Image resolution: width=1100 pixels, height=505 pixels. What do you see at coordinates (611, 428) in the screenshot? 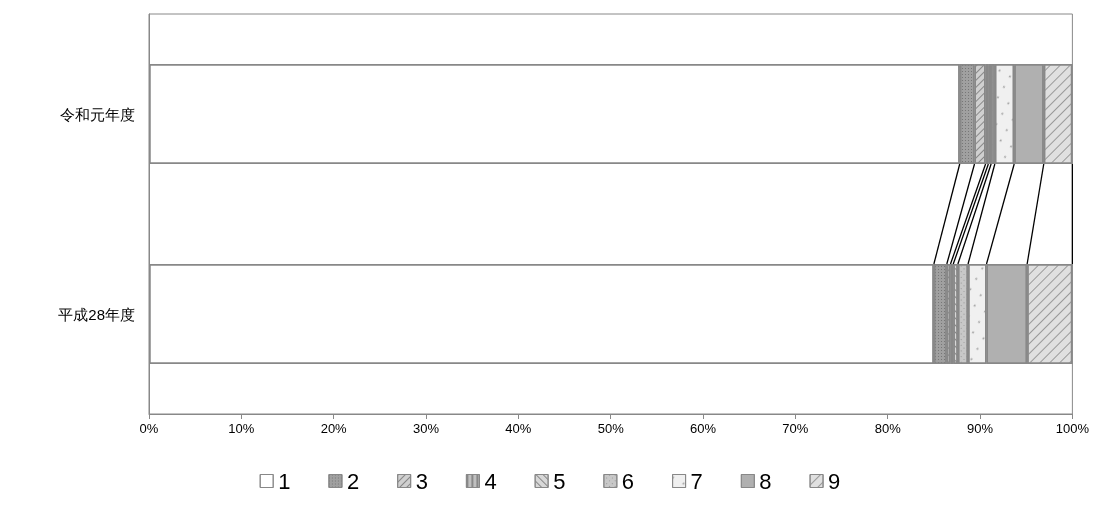
I see `x-tick-label: 50%` at bounding box center [611, 428].